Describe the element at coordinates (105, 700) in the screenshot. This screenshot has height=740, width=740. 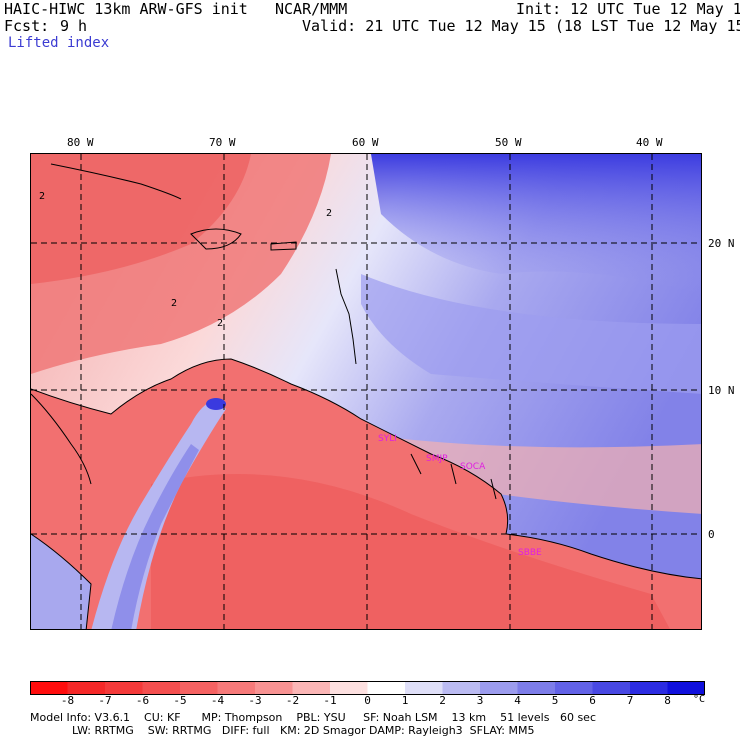
I see `colorbar-tick-label: -7` at that location.